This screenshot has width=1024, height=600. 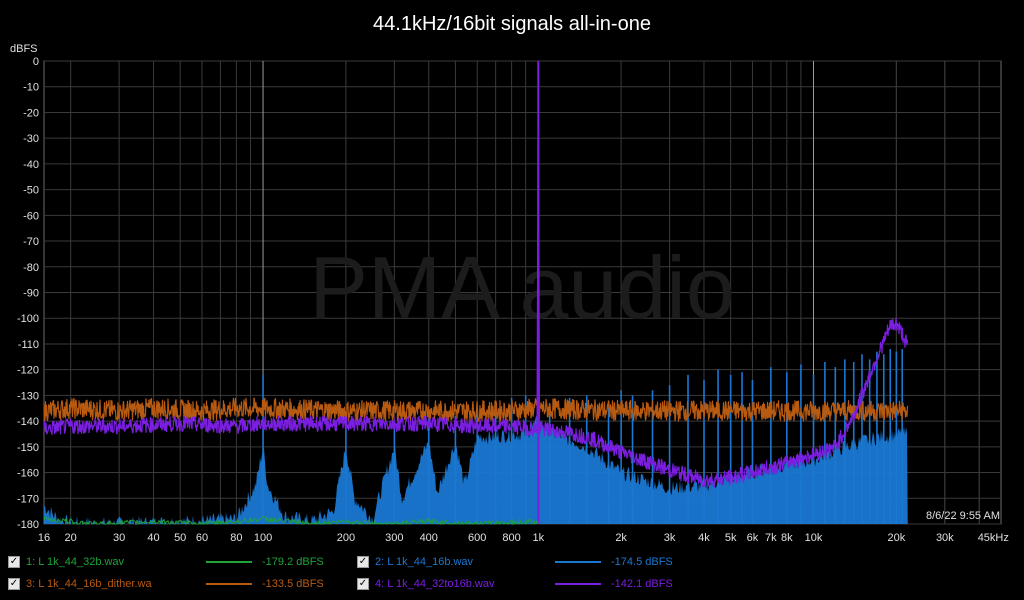 What do you see at coordinates (642, 584) in the screenshot?
I see `legend-value: -142.1 dBFS` at bounding box center [642, 584].